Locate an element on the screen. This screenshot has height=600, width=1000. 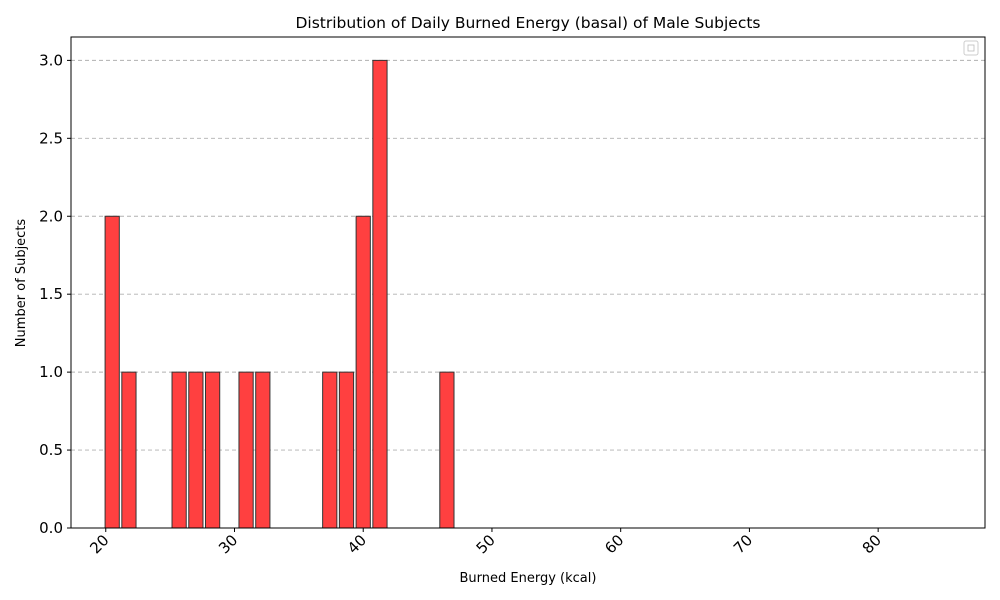
x-tick-label-5: 70 is located at coordinates (743, 544).